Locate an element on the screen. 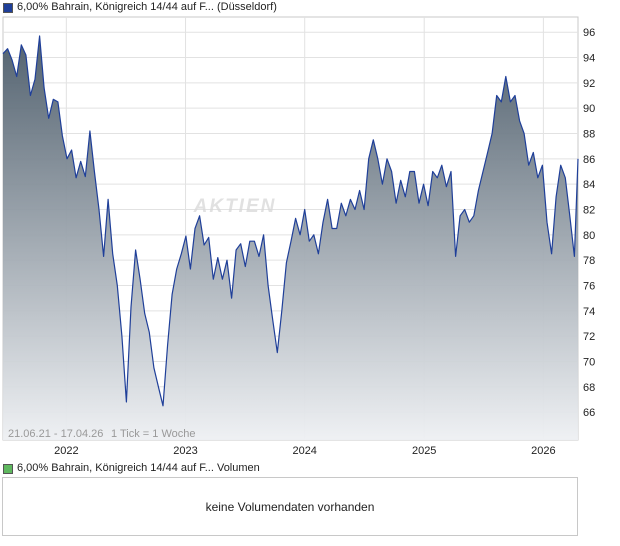 This screenshot has height=546, width=620. volume-empty-message: keine Volumendaten vorhanden is located at coordinates (290, 507).